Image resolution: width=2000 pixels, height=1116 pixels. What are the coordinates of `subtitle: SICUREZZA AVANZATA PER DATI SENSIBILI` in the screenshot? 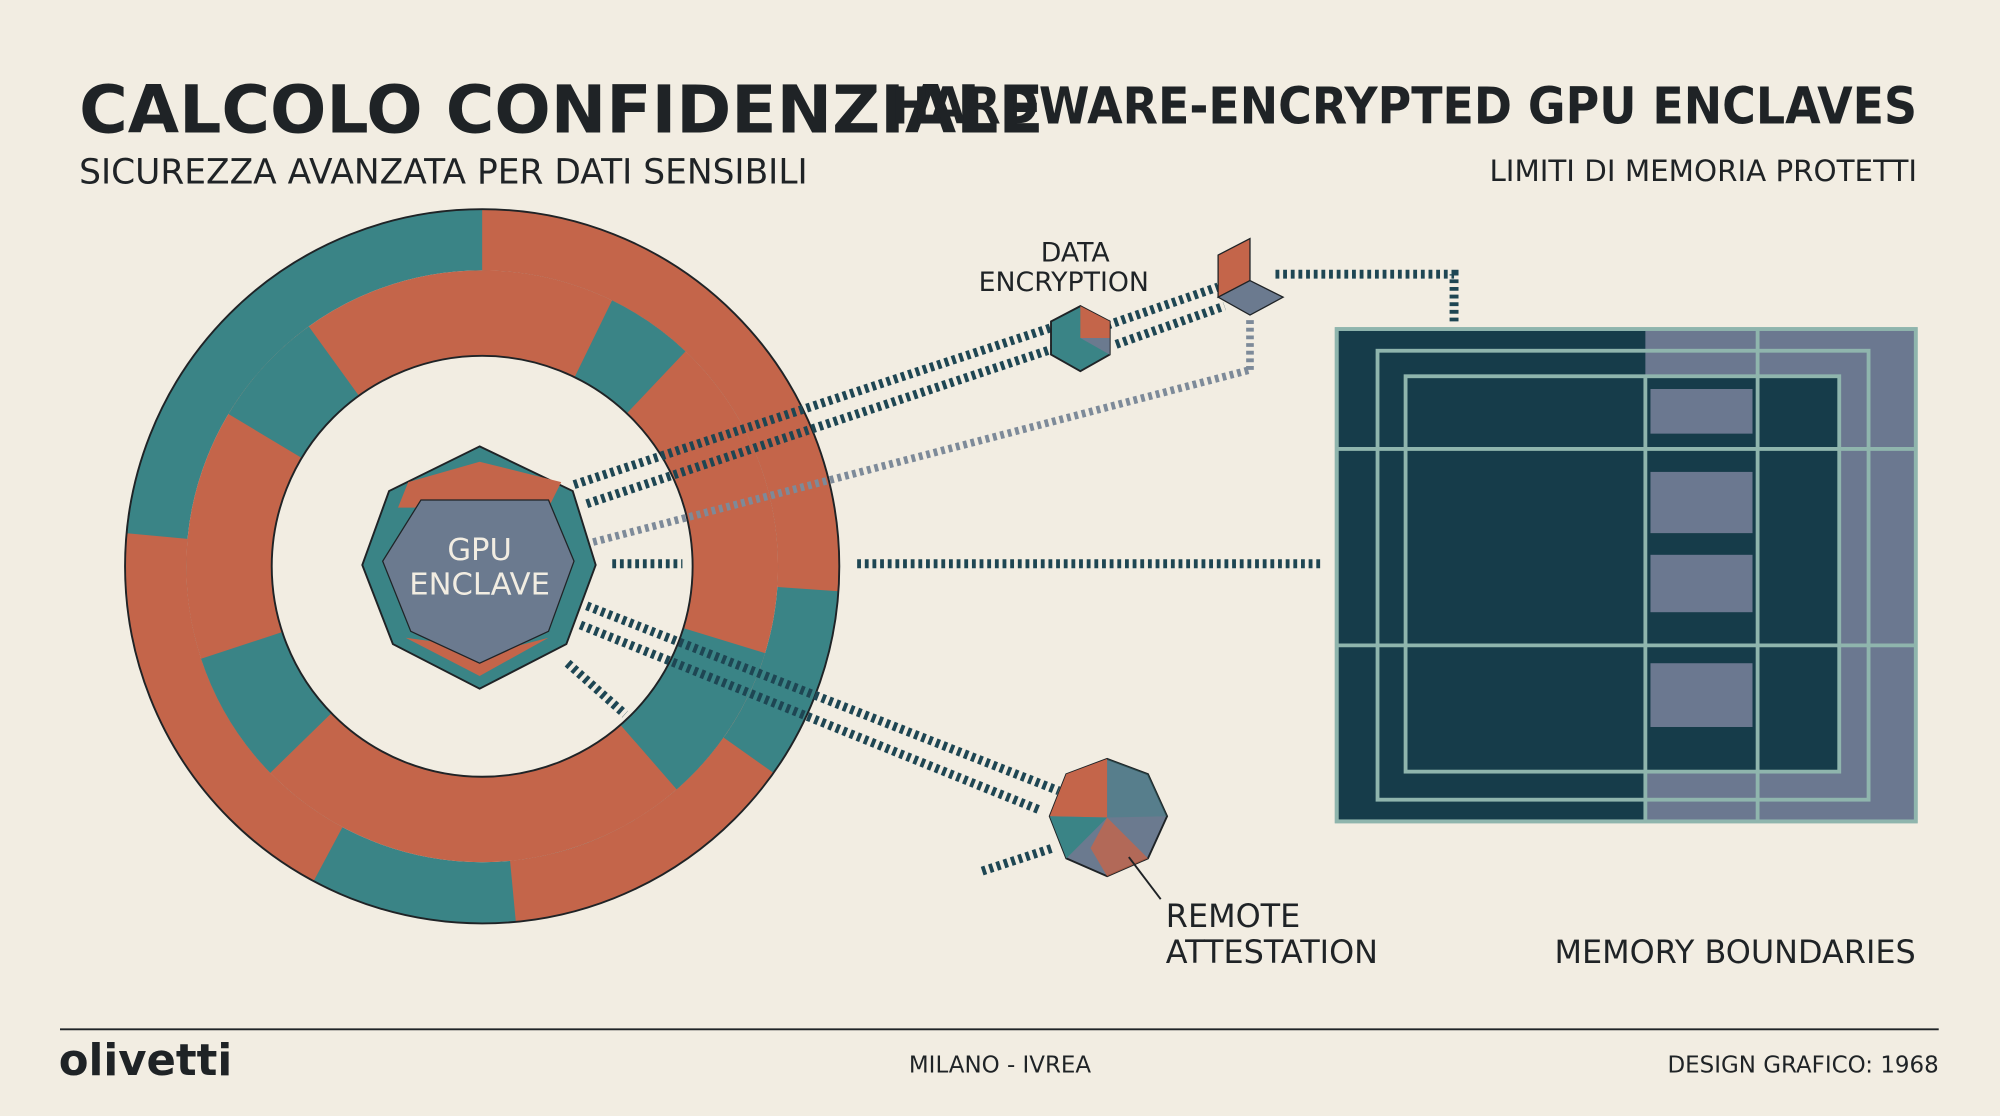 It's located at (443, 173).